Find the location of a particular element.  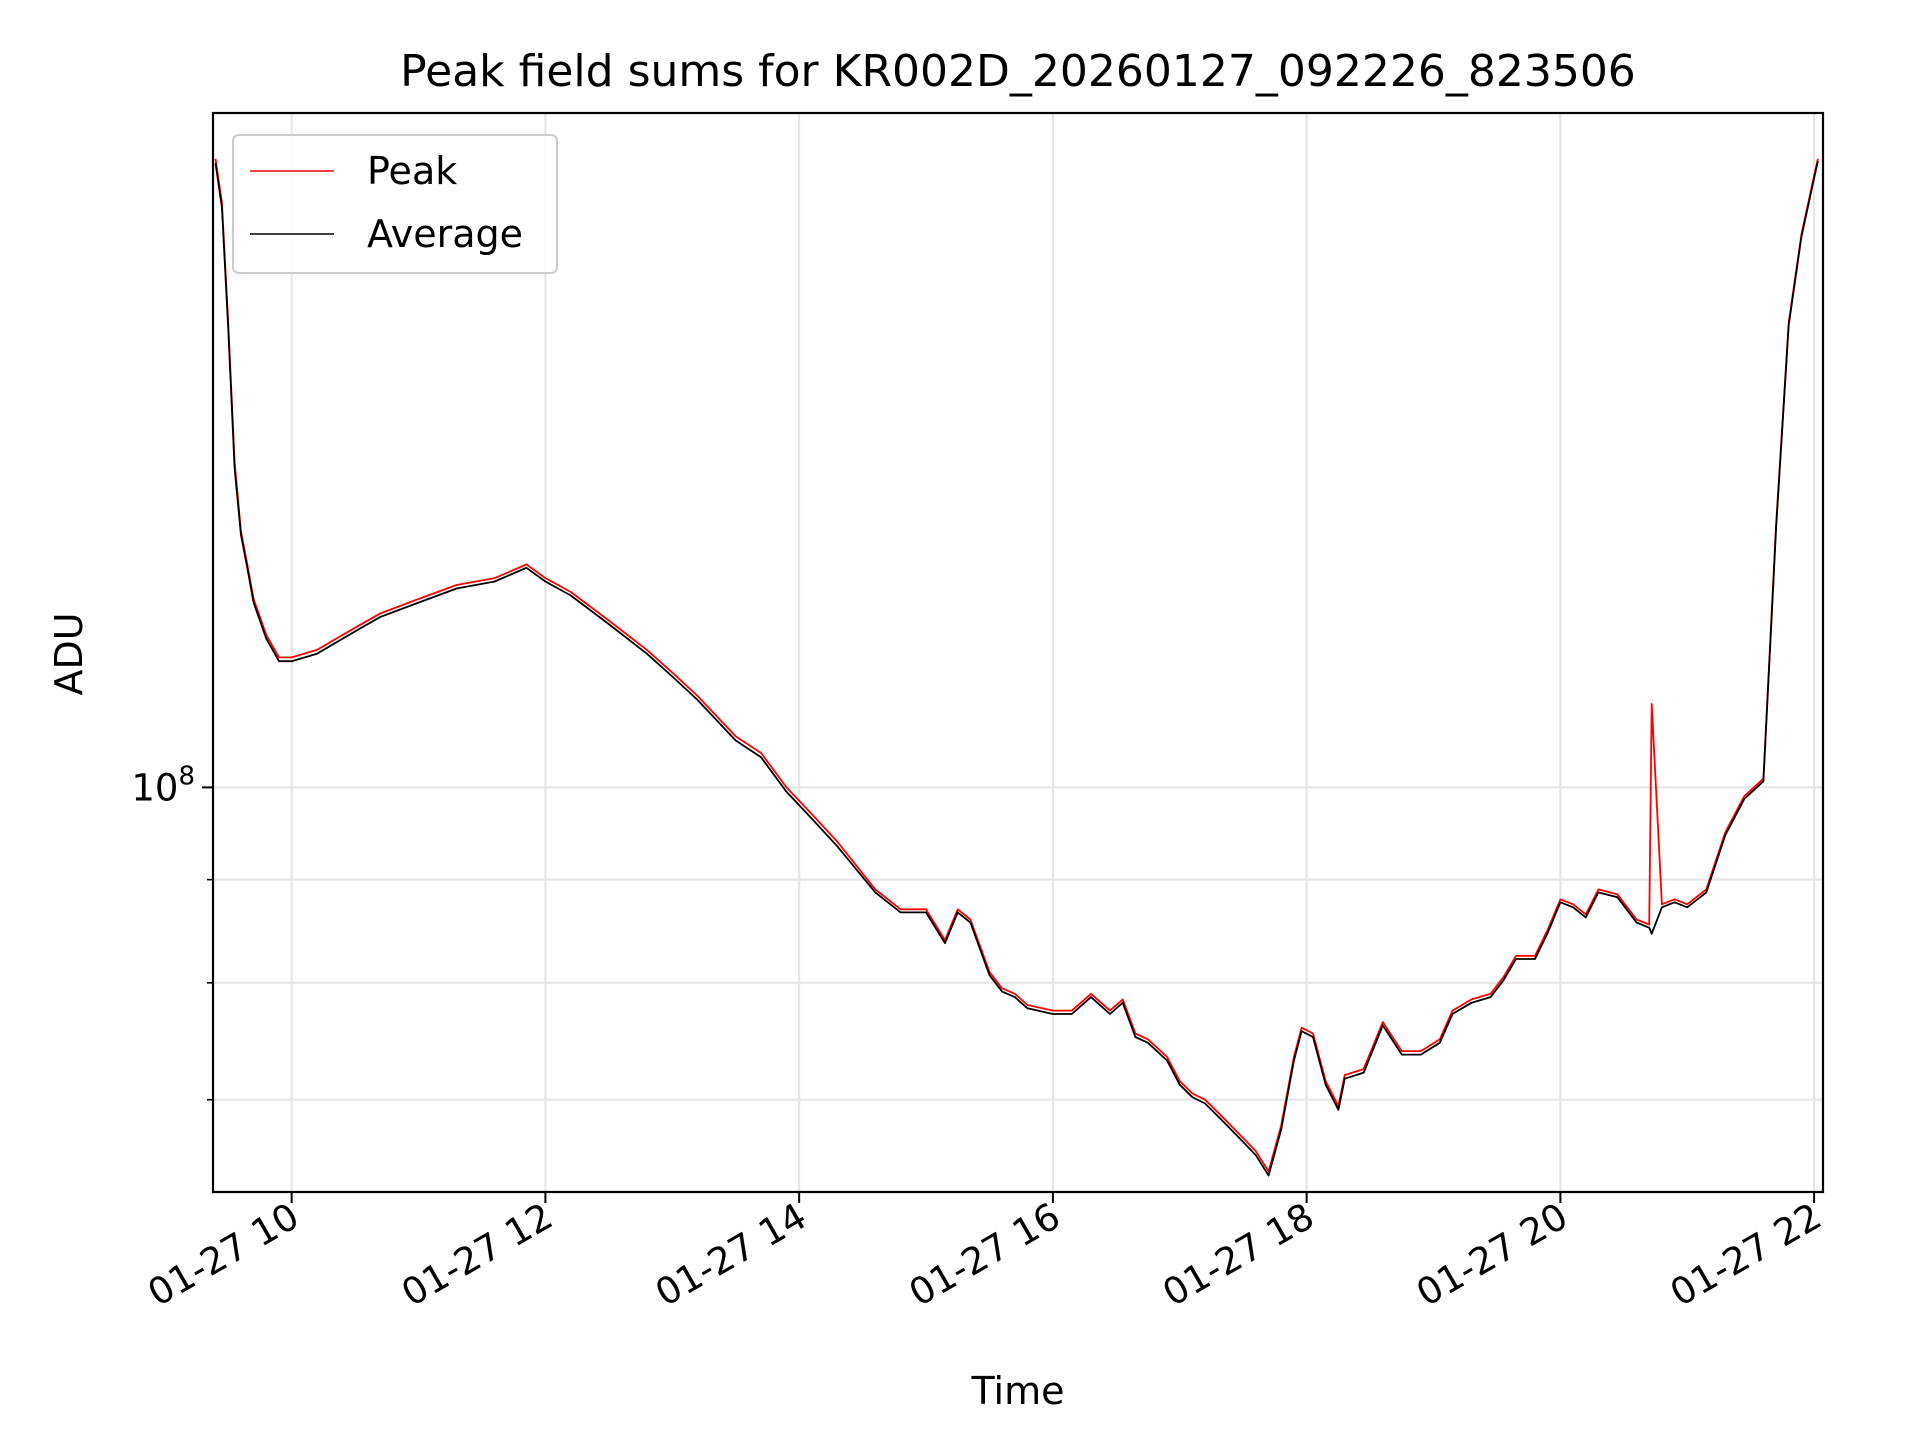

legend: Peak Average is located at coordinates (395, 204).